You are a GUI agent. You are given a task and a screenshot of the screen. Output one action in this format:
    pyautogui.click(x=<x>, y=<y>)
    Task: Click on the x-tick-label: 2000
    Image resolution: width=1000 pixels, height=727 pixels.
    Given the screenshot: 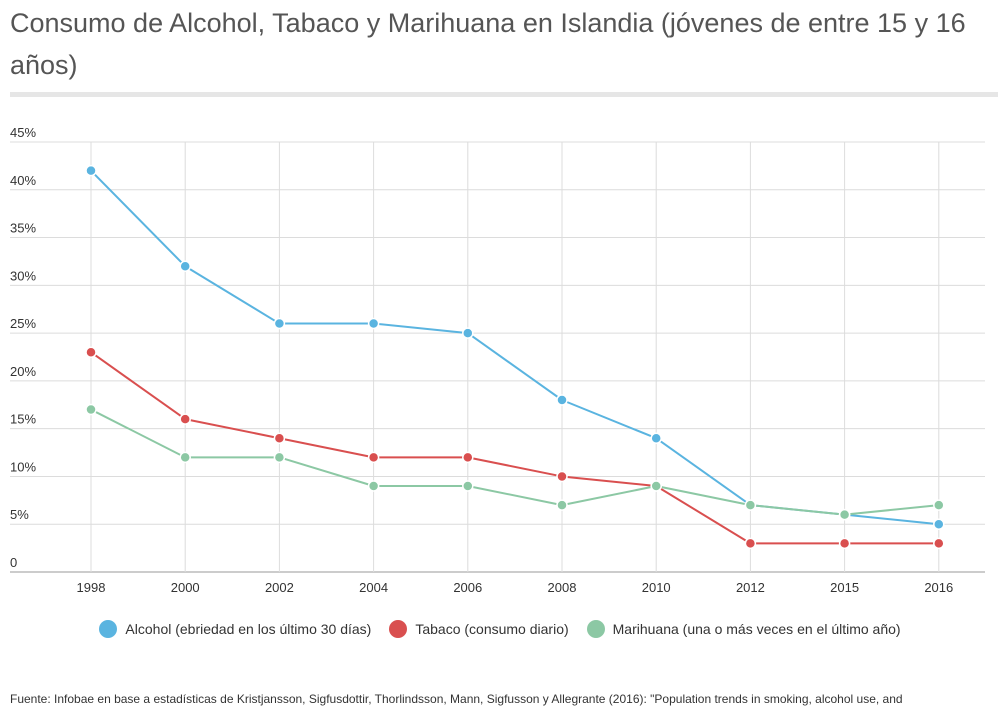 What is the action you would take?
    pyautogui.click(x=185, y=587)
    